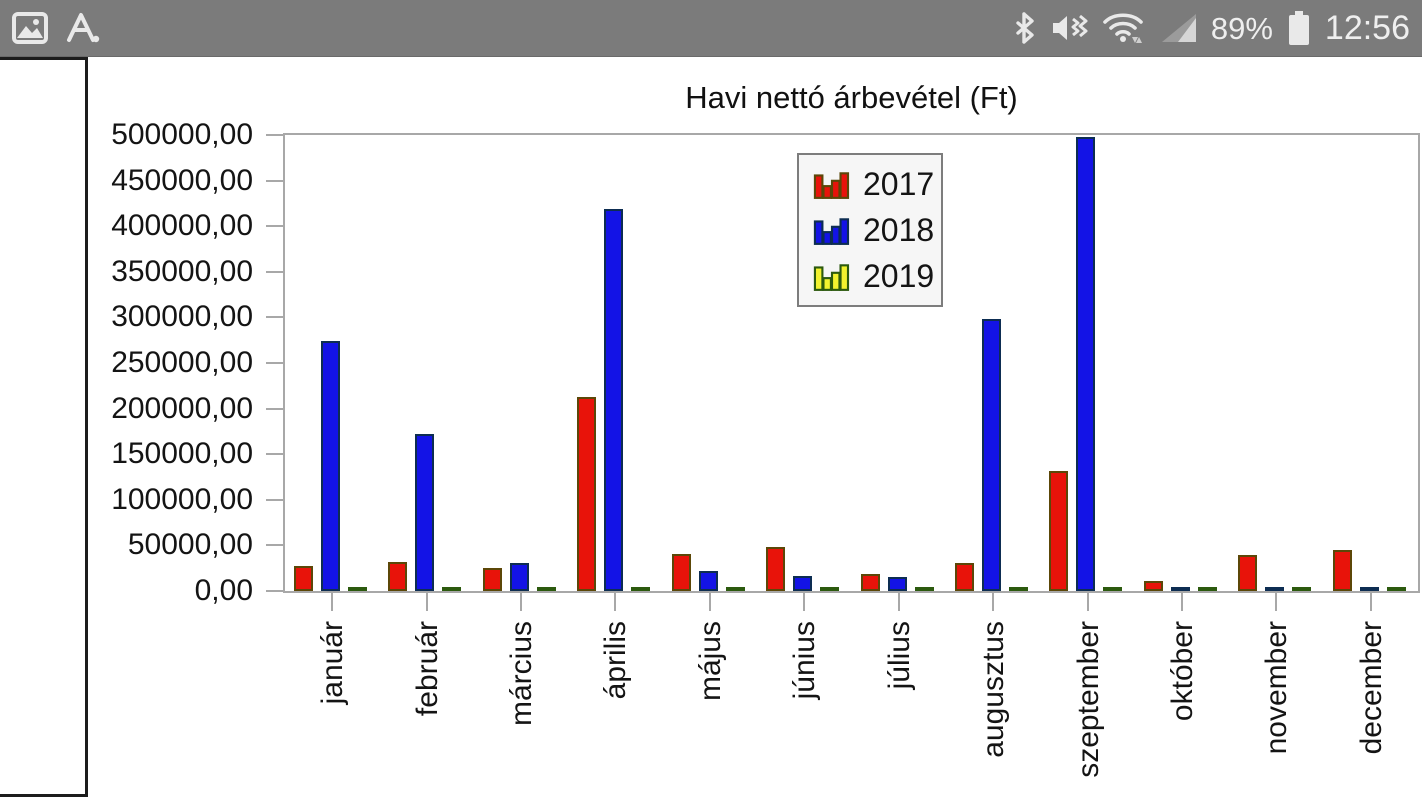 The height and width of the screenshot is (800, 1422). Describe the element at coordinates (357, 589) in the screenshot. I see `bar-2019-január` at that location.